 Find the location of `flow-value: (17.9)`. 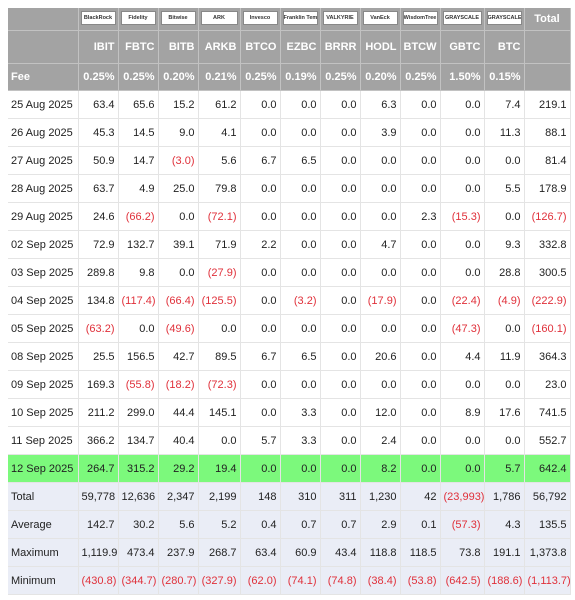

flow-value: (17.9) is located at coordinates (380, 300).